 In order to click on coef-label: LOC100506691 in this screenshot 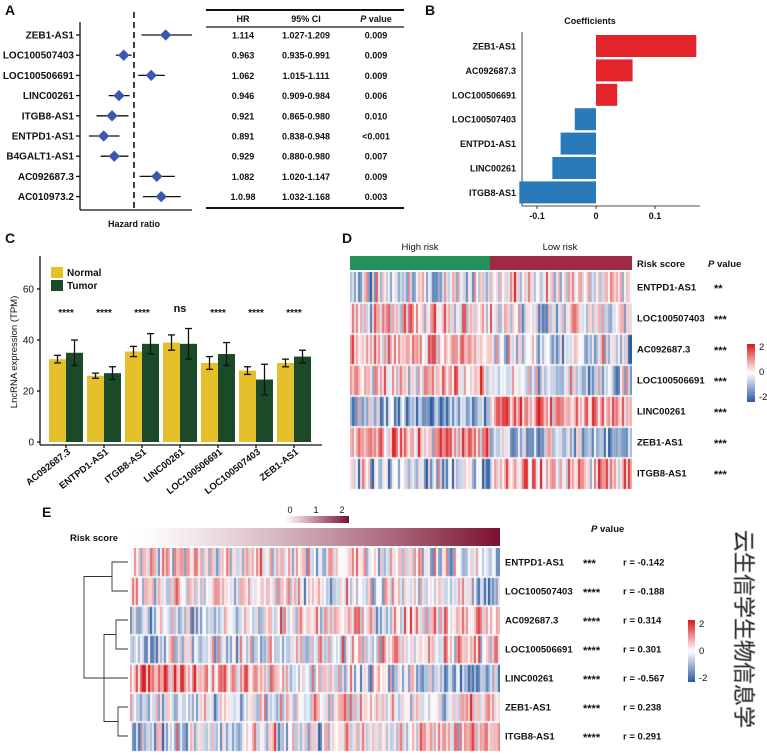, I will do `click(484, 95)`.